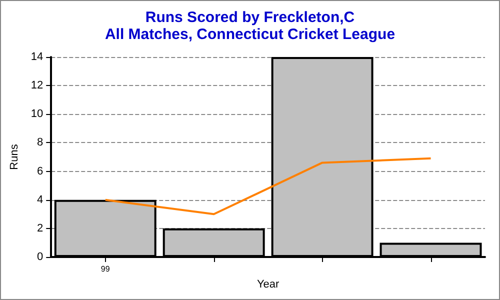  What do you see at coordinates (268, 284) in the screenshot?
I see `x-axis-title: Year` at bounding box center [268, 284].